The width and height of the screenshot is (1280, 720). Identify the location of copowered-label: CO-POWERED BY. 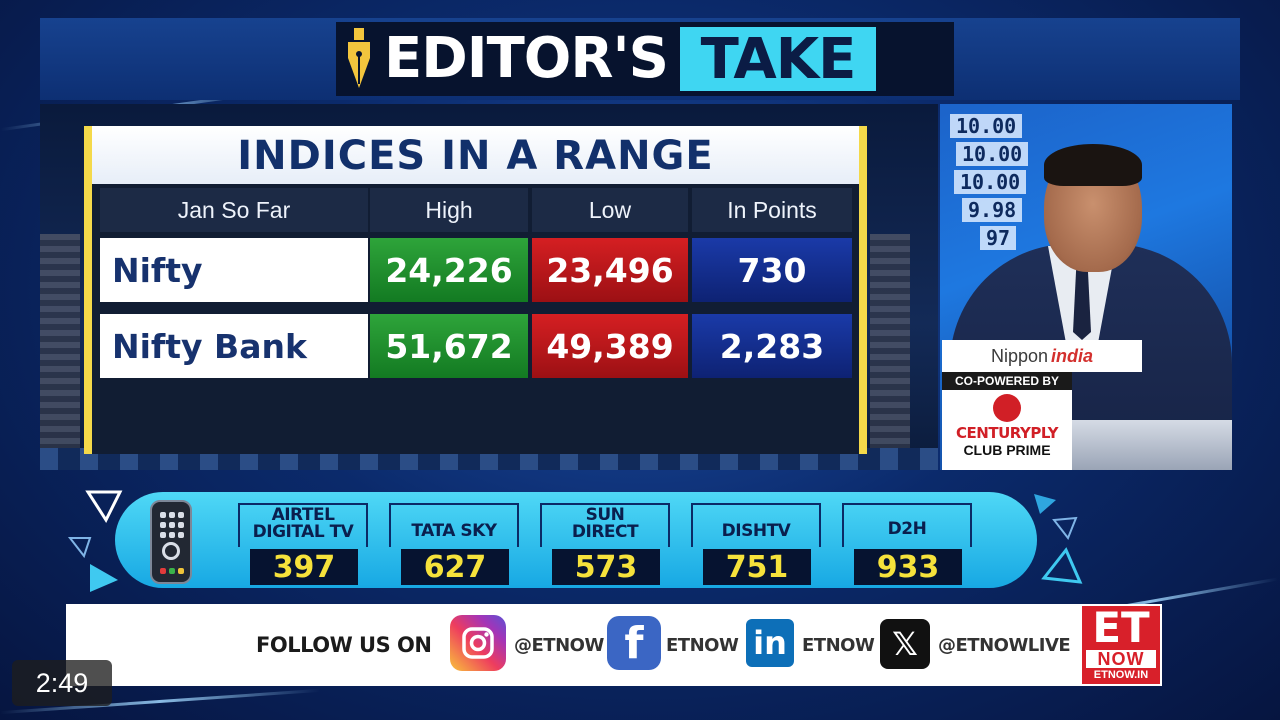
(1007, 381).